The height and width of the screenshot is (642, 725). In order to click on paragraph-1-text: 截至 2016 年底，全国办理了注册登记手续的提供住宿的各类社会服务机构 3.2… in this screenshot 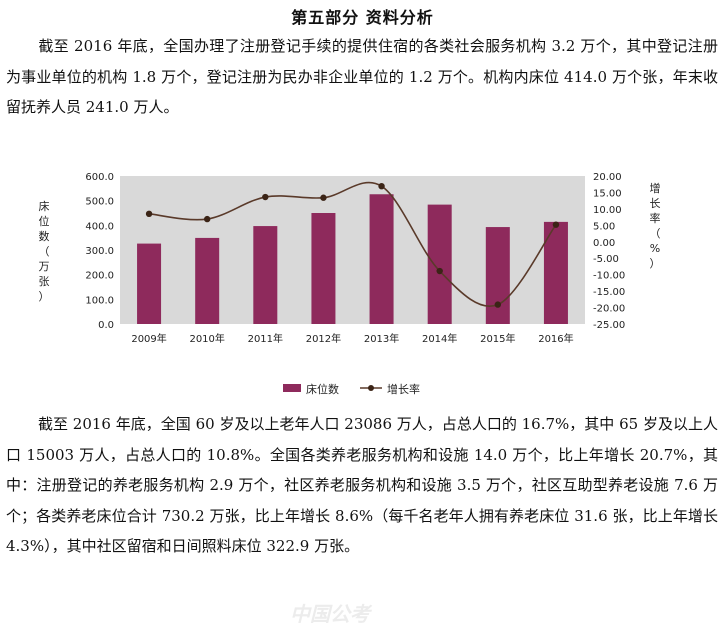, I will do `click(362, 76)`.